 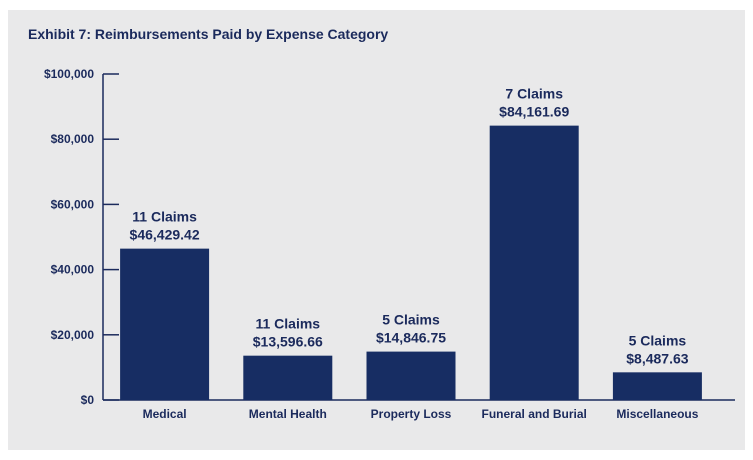 I want to click on x-category-label: Mental Health, so click(x=288, y=414).